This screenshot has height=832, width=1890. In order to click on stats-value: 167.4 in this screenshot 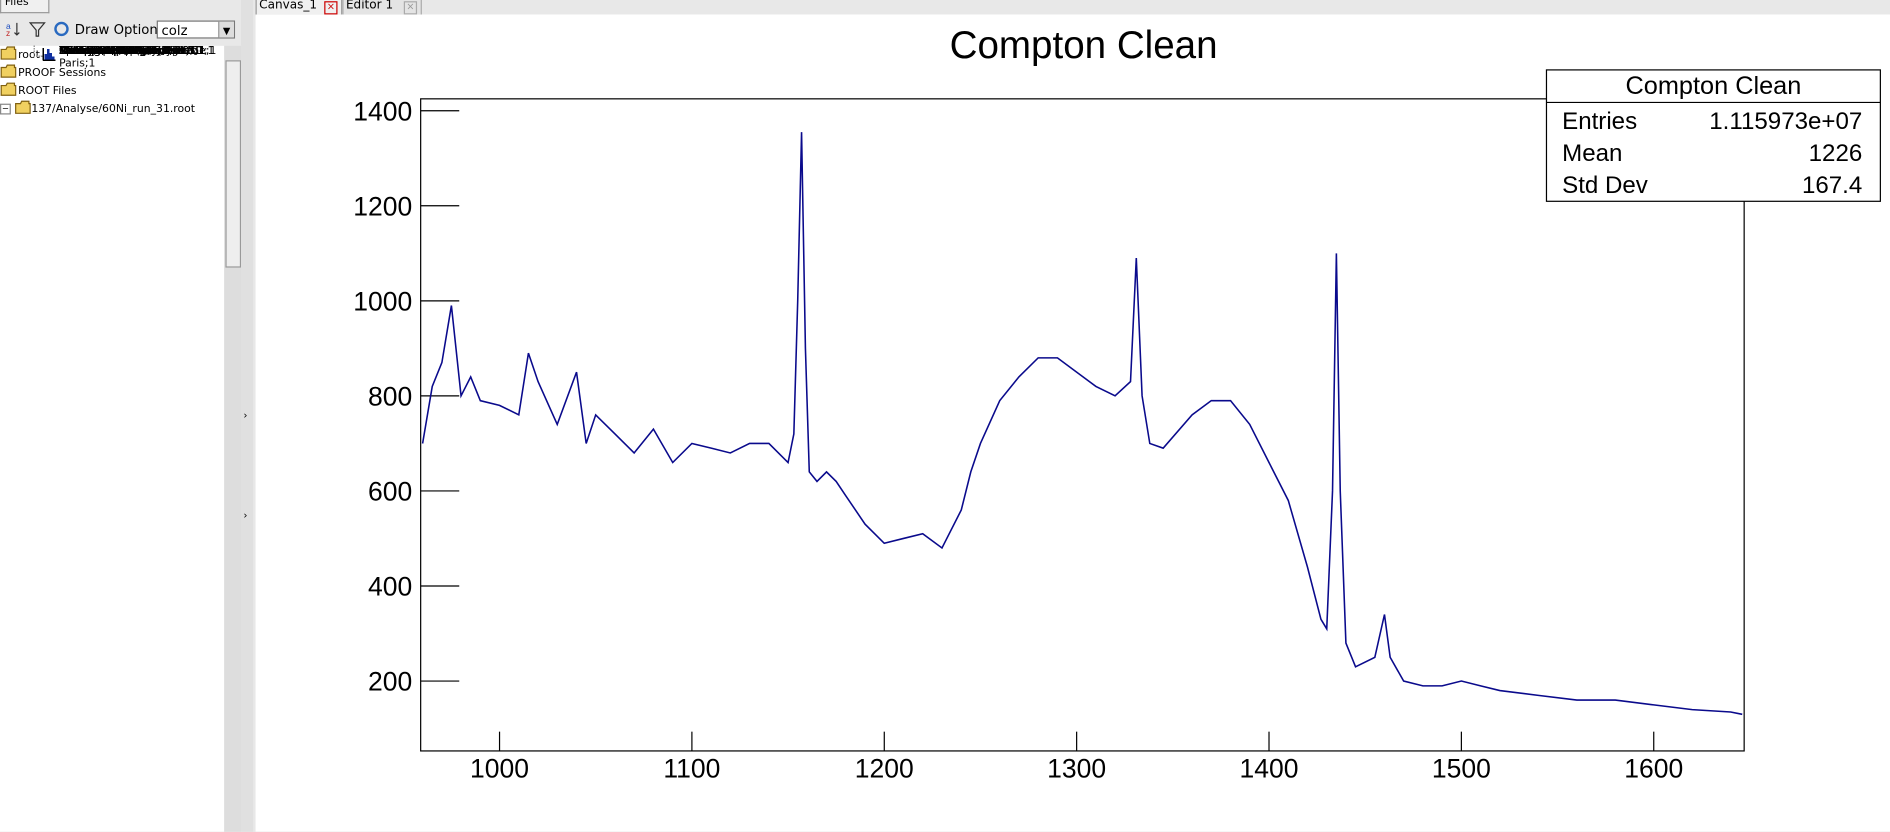, I will do `click(1832, 185)`.